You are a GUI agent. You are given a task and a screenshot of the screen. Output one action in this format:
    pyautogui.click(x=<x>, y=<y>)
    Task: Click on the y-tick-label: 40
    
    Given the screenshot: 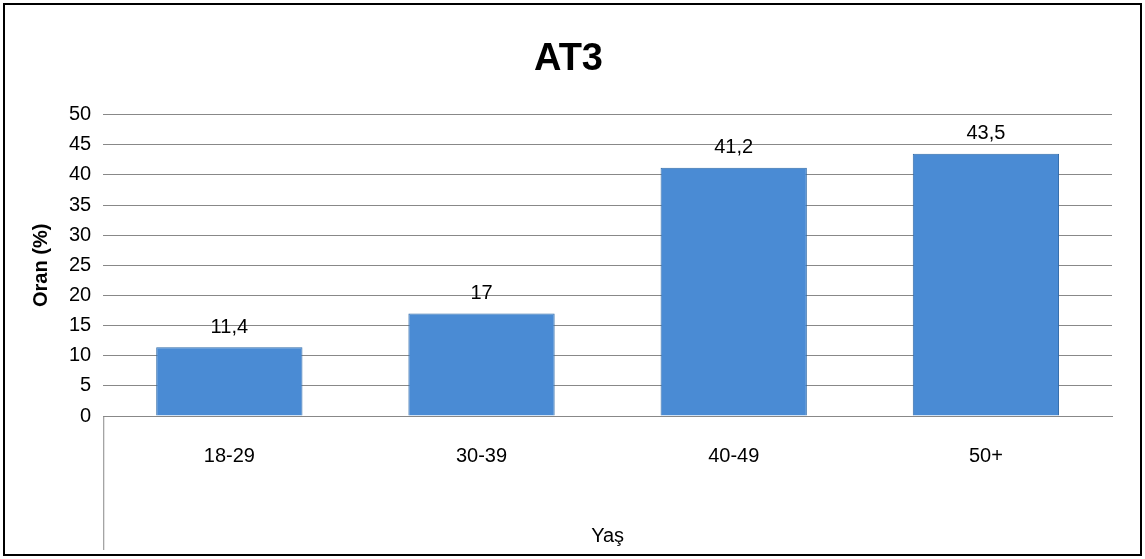 What is the action you would take?
    pyautogui.click(x=80, y=173)
    